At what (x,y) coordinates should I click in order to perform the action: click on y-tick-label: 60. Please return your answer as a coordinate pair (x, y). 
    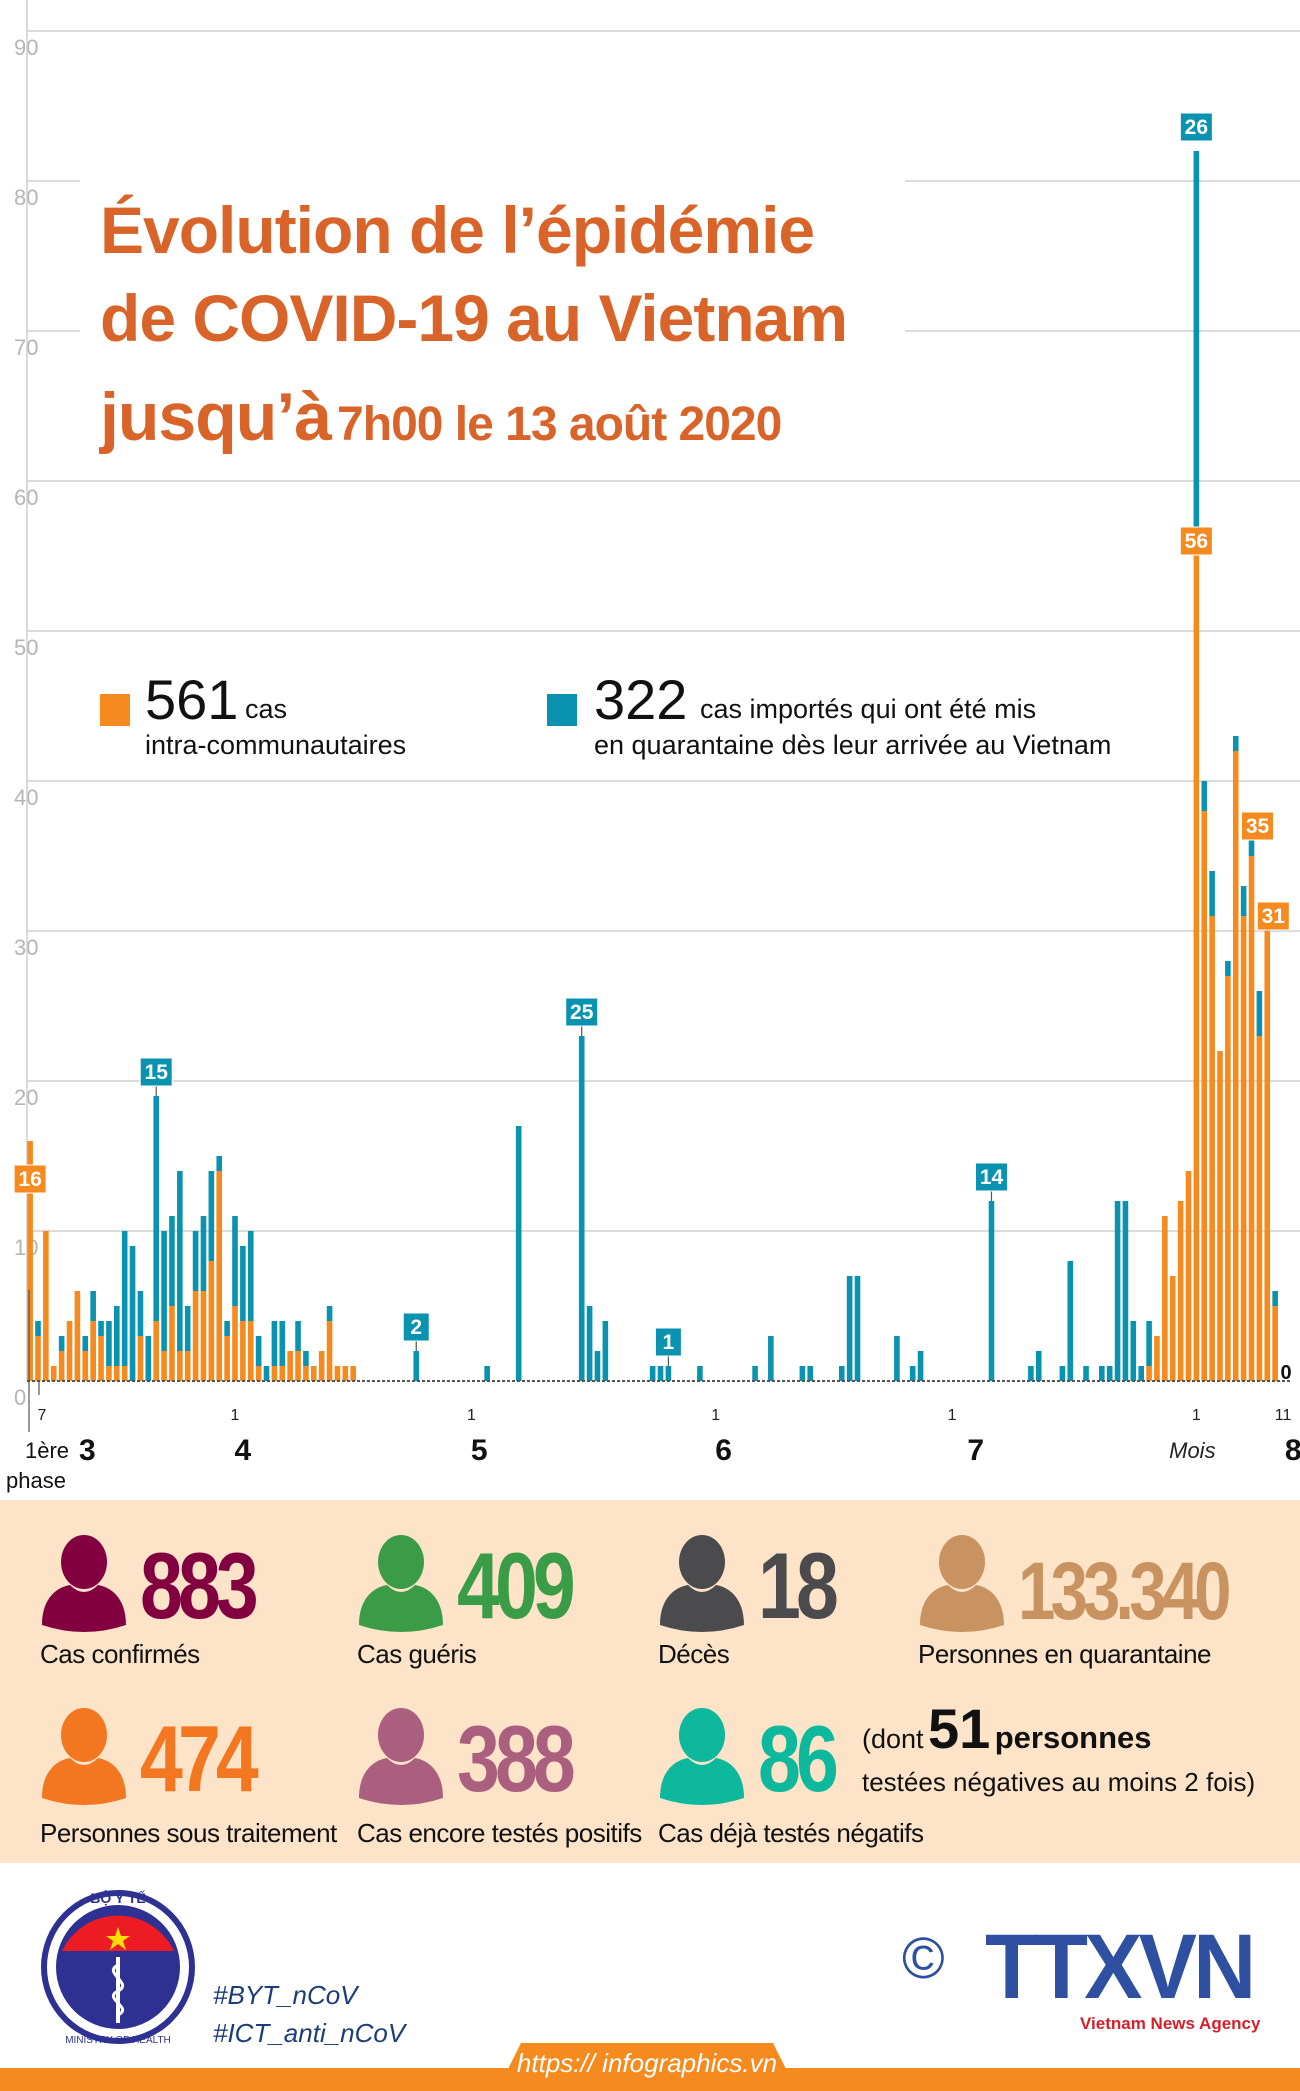
    Looking at the image, I should click on (26, 497).